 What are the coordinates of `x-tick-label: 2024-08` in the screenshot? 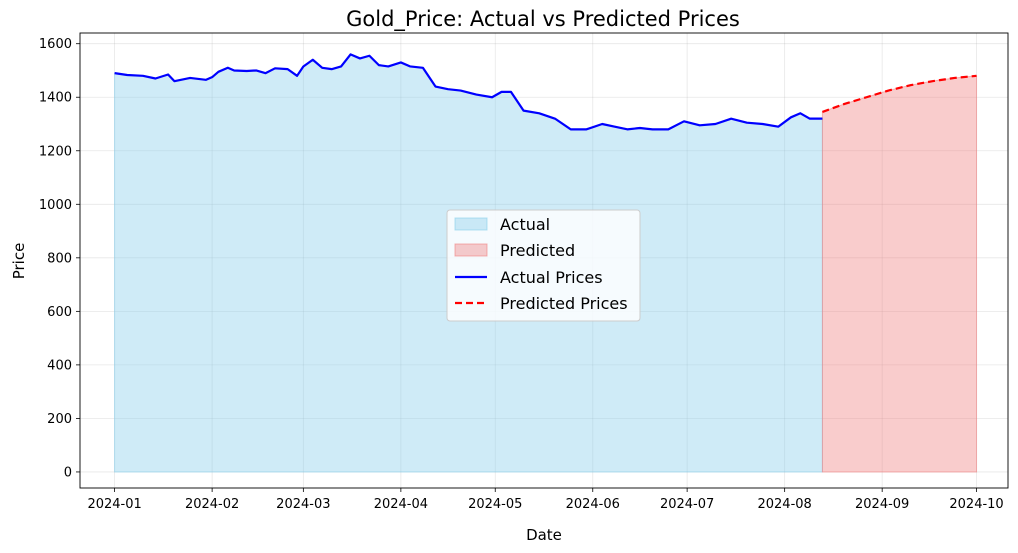 It's located at (784, 504).